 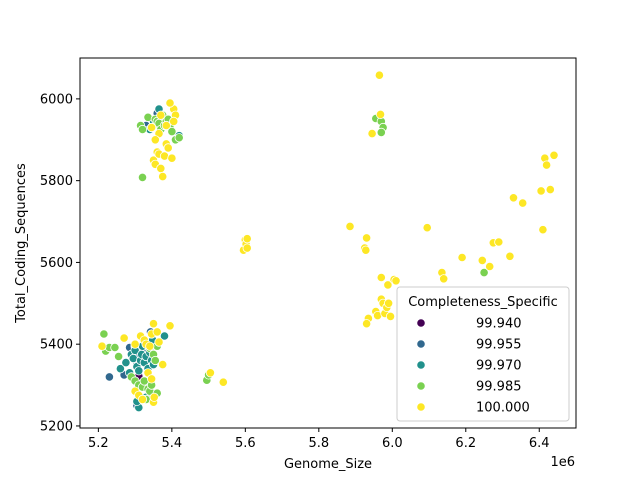 What do you see at coordinates (483, 302) in the screenshot?
I see `legend-title: Completeness_Specific` at bounding box center [483, 302].